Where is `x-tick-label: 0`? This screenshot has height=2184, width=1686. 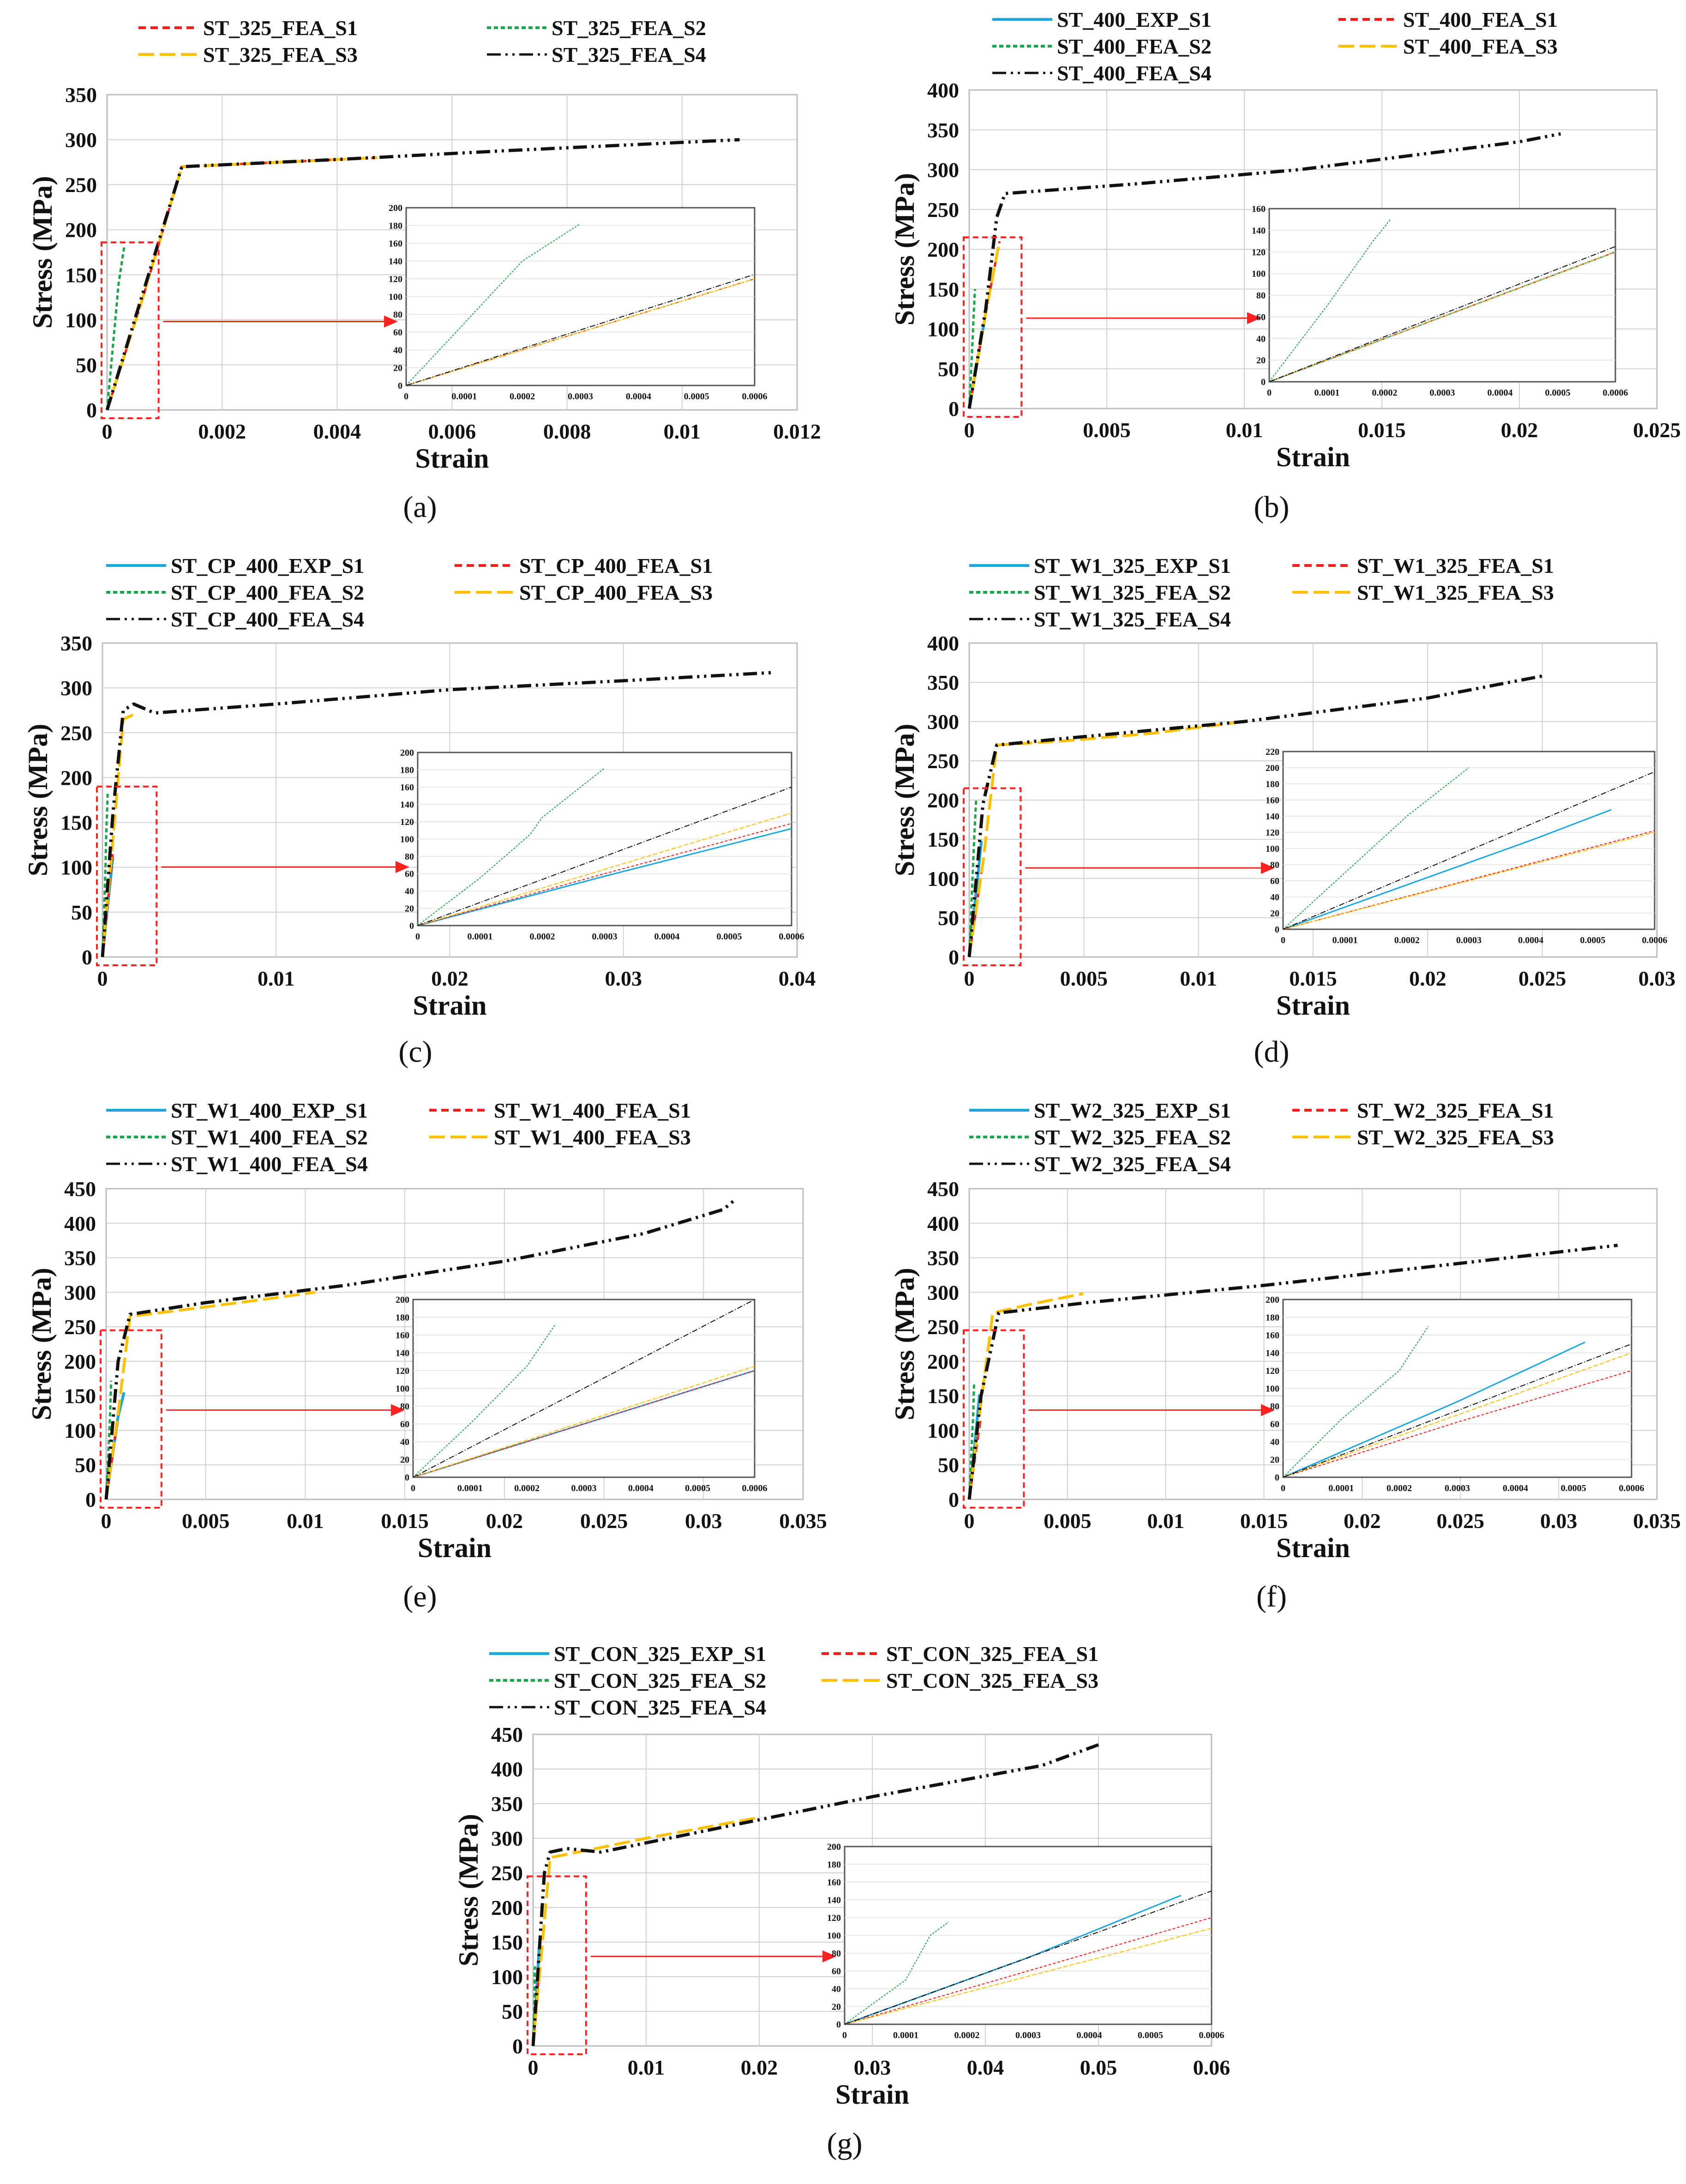 x-tick-label: 0 is located at coordinates (969, 978).